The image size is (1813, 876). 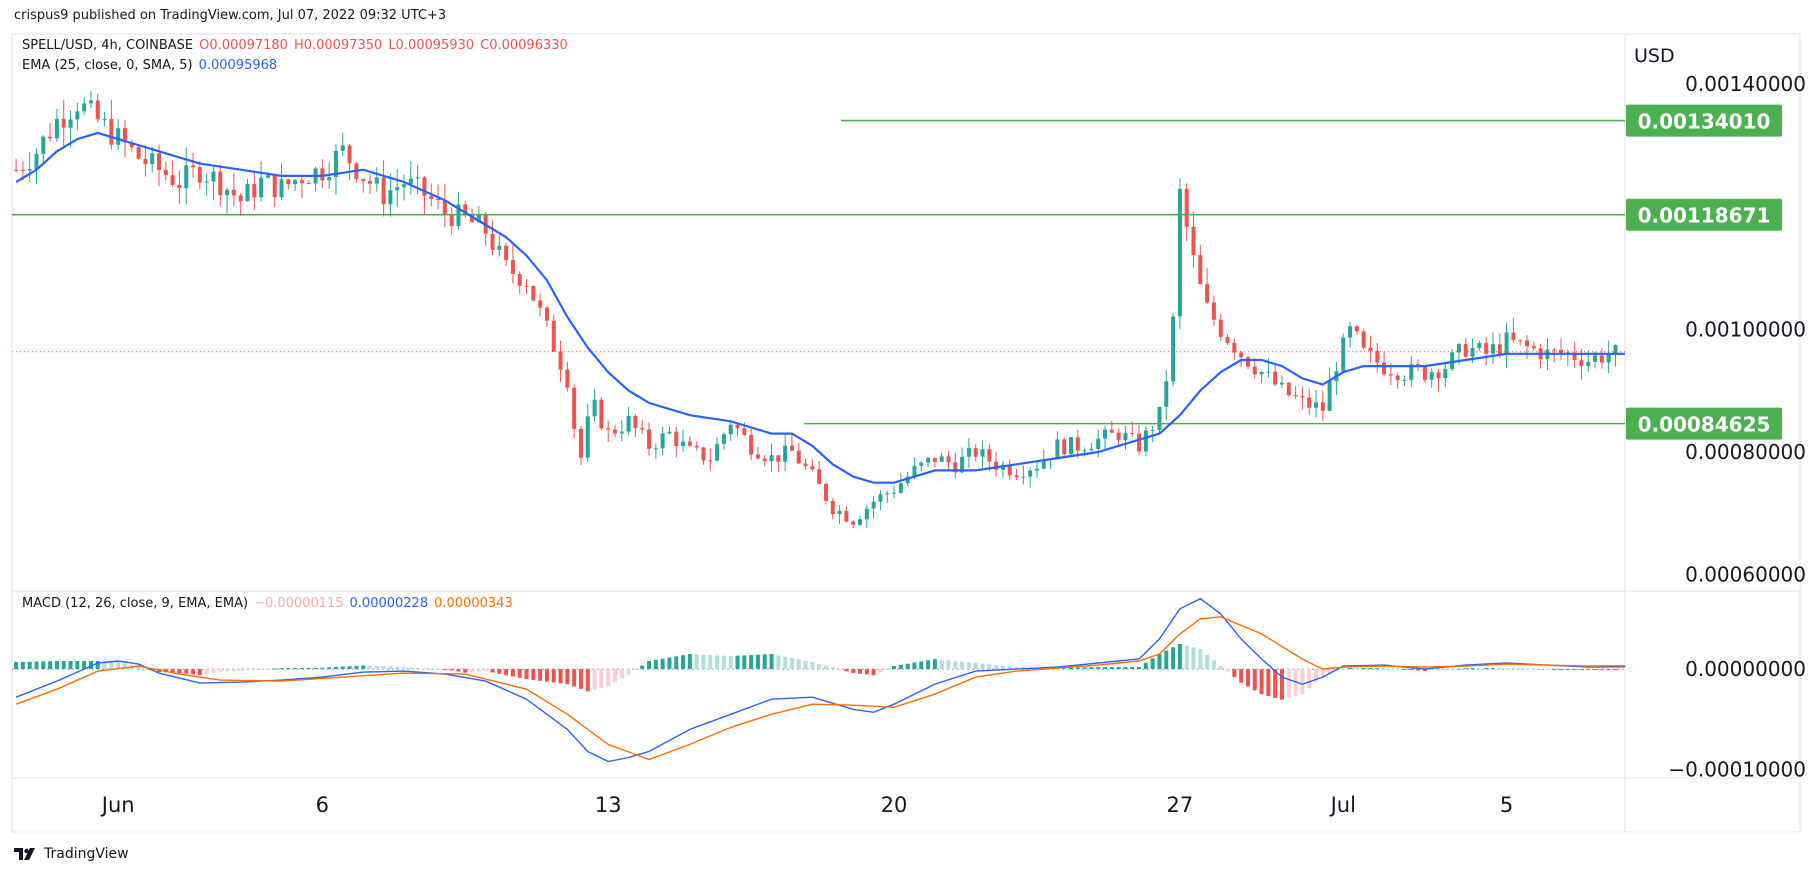 I want to click on tradingview-logo: TradingView, so click(x=71, y=854).